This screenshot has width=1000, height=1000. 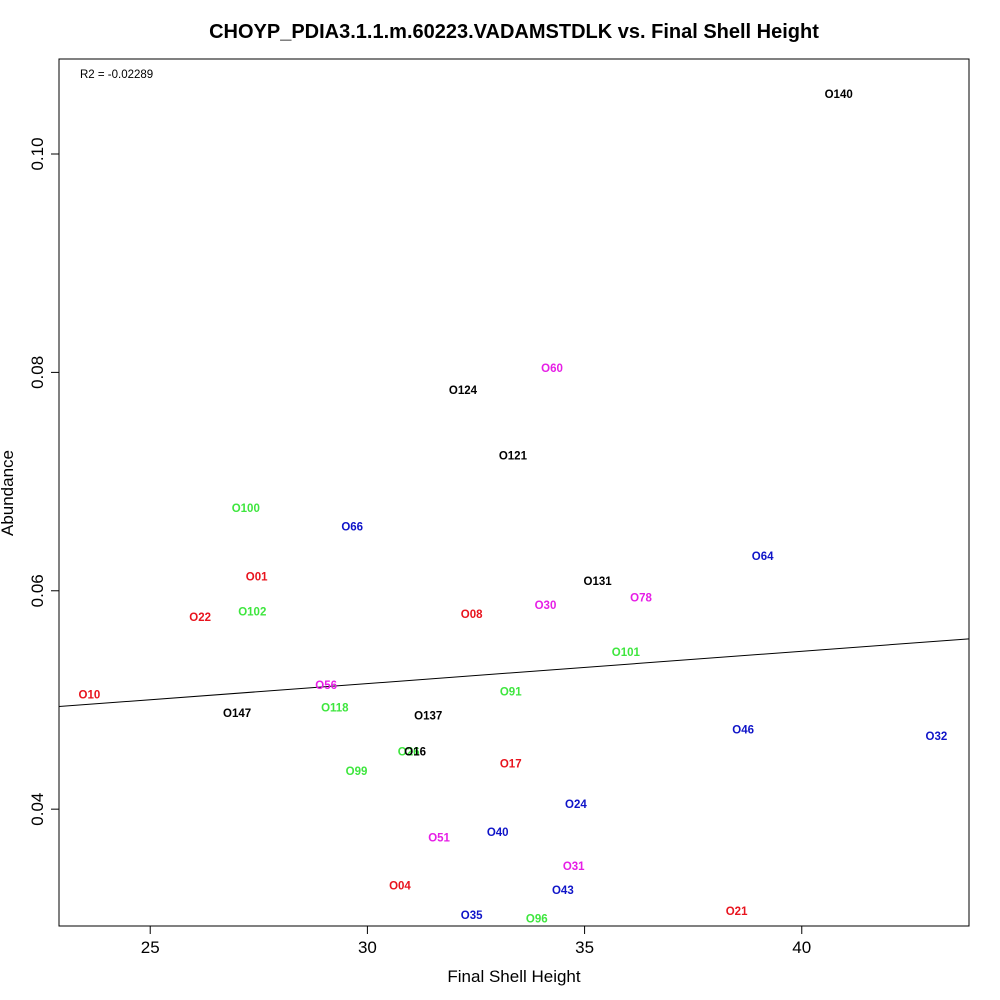 I want to click on point-label: O26, so click(x=409, y=752).